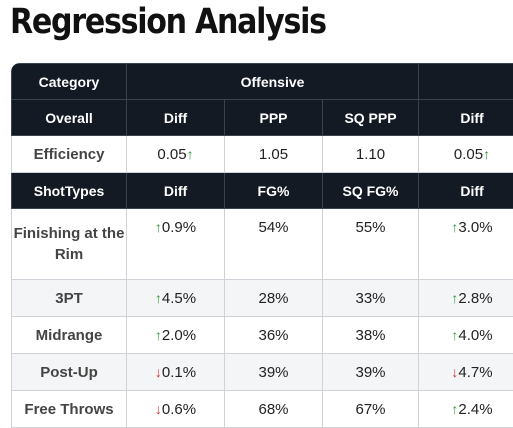  What do you see at coordinates (475, 372) in the screenshot?
I see `diff2-value: 4.7%` at bounding box center [475, 372].